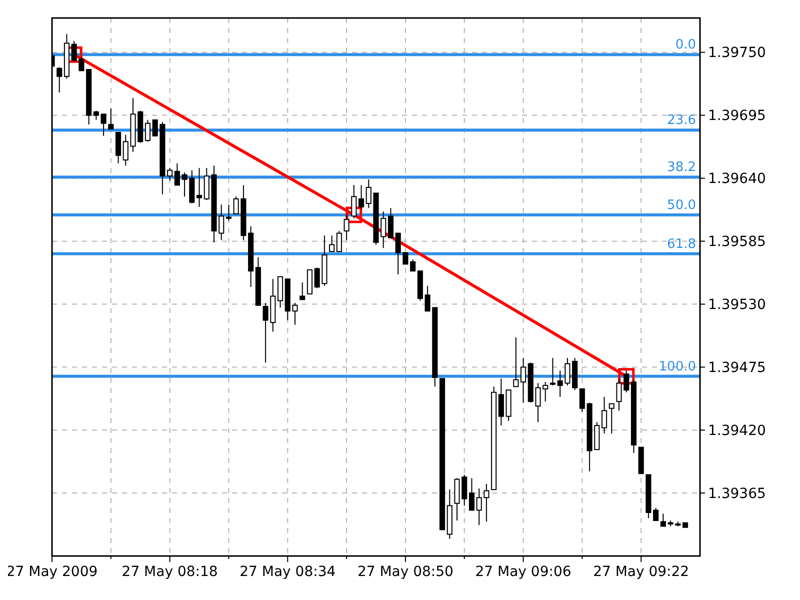 Image resolution: width=800 pixels, height=600 pixels. Describe the element at coordinates (677, 366) in the screenshot. I see `annotation: 100.0` at that location.